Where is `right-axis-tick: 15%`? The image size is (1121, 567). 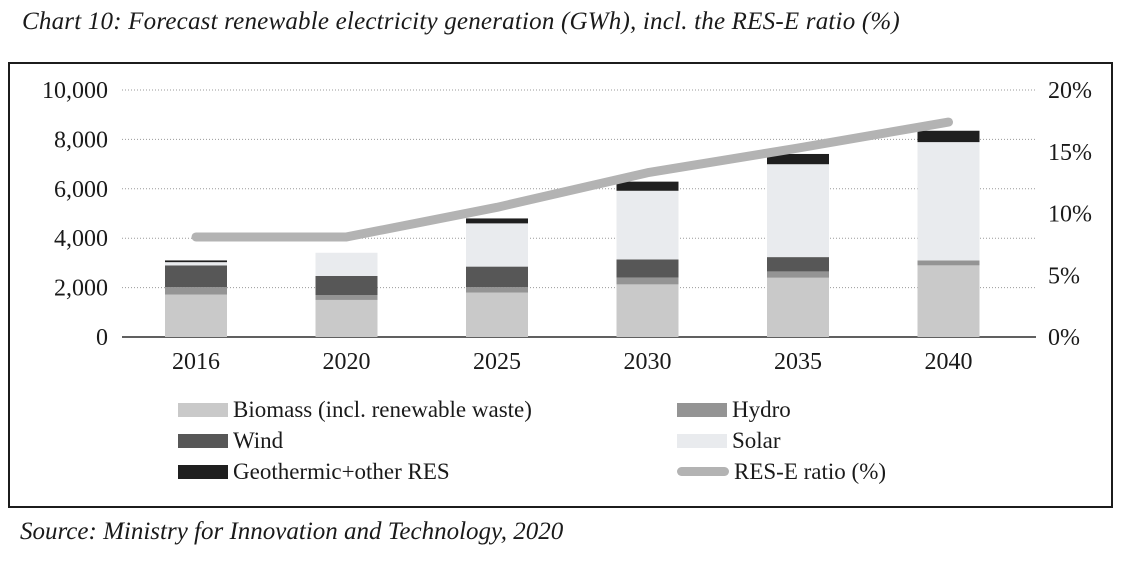 right-axis-tick: 15% is located at coordinates (1070, 153).